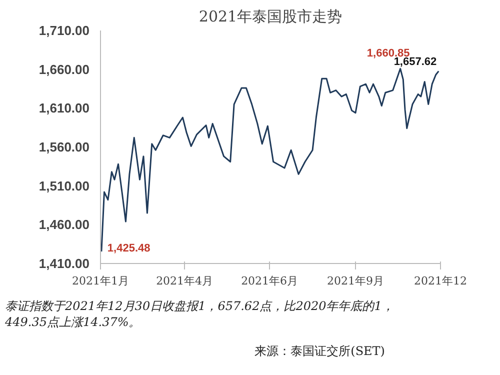 The width and height of the screenshot is (500, 375). I want to click on x-tick-label: 2021年4月, so click(185, 281).